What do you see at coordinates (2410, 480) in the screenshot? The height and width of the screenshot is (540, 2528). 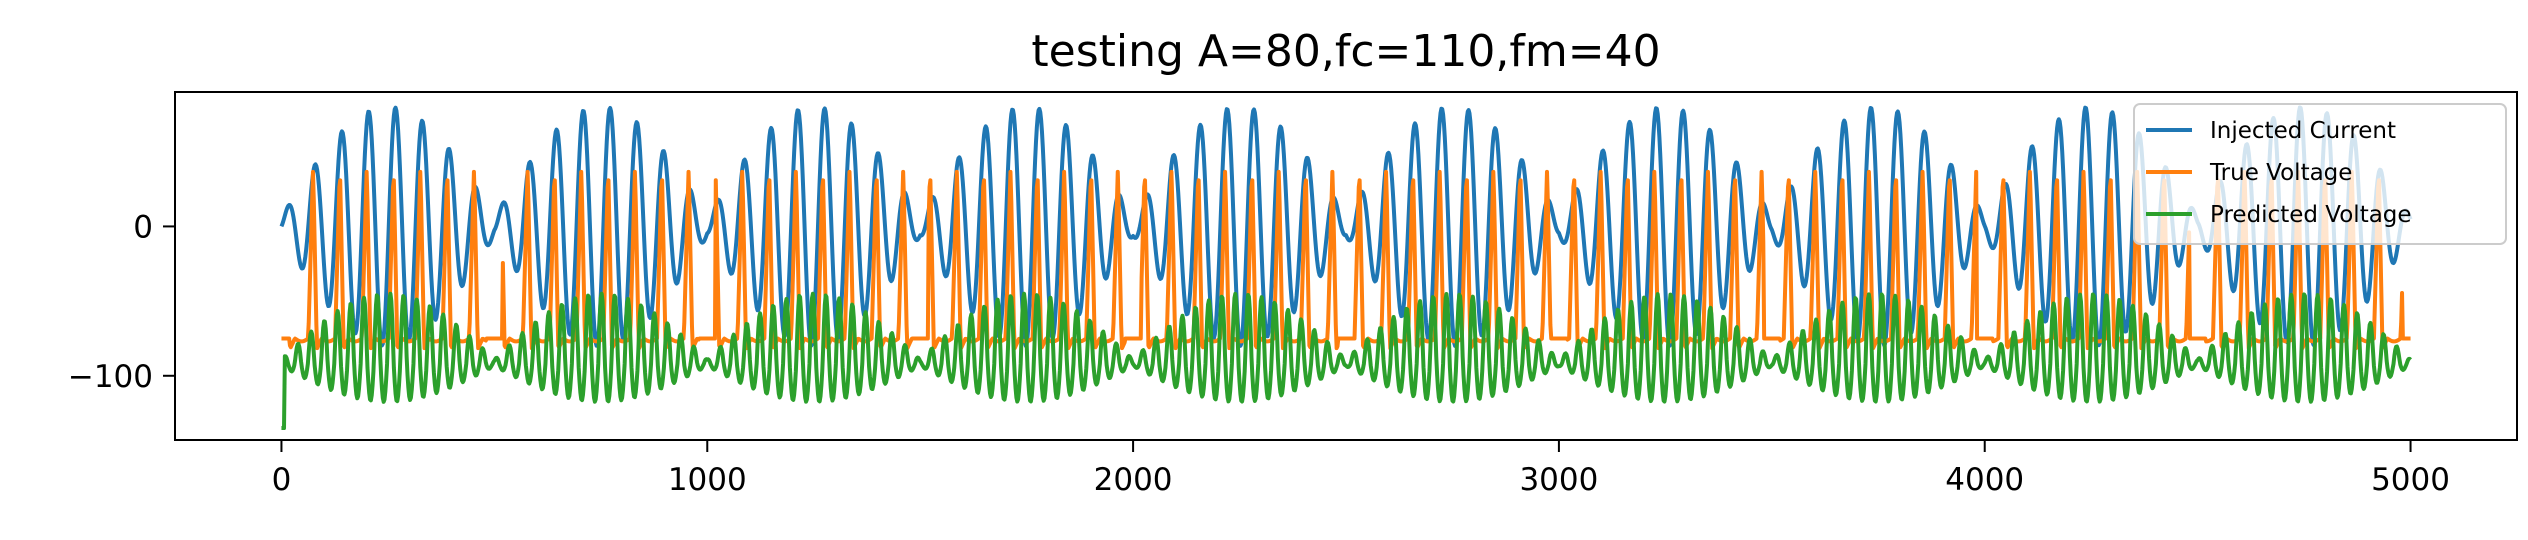 I see `x-tick-label-5: 5000` at bounding box center [2410, 480].